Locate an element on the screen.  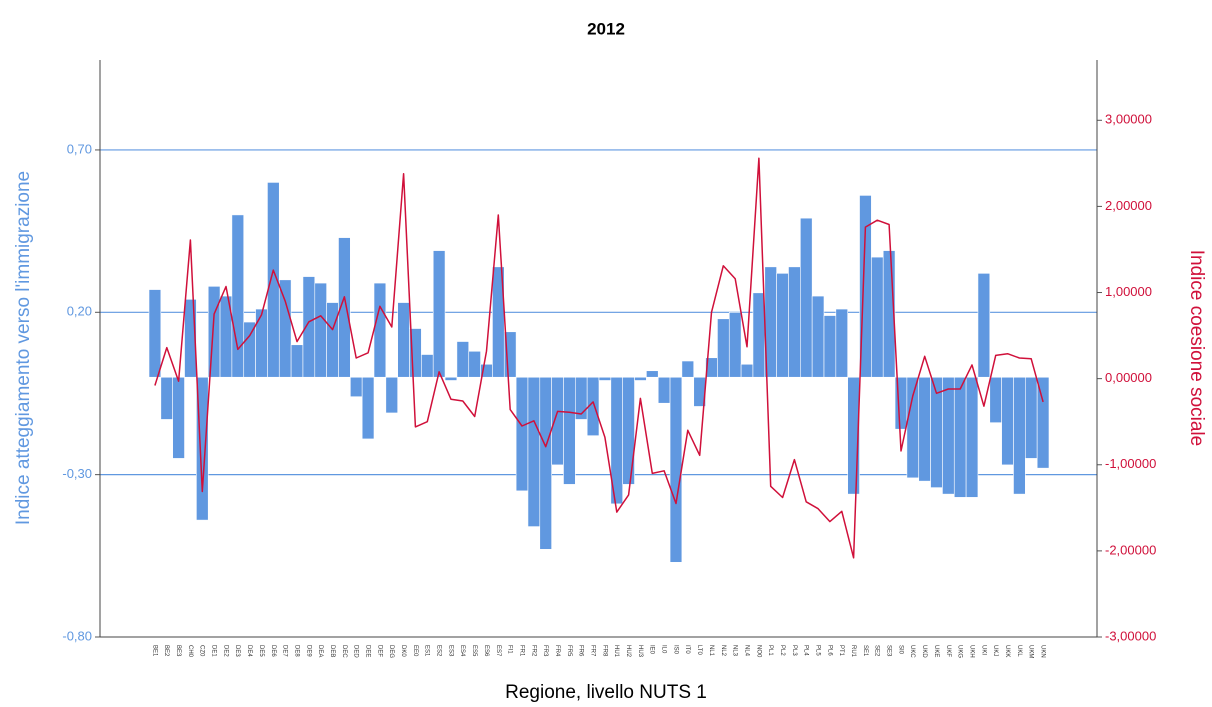
x-tick-label: UKD is located at coordinates (924, 651).